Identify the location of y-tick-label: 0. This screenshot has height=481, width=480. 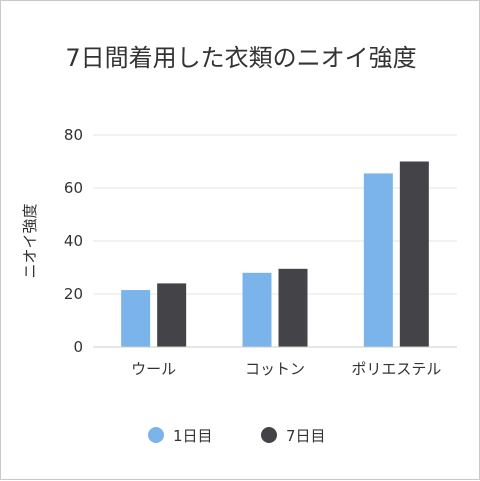
(78, 347).